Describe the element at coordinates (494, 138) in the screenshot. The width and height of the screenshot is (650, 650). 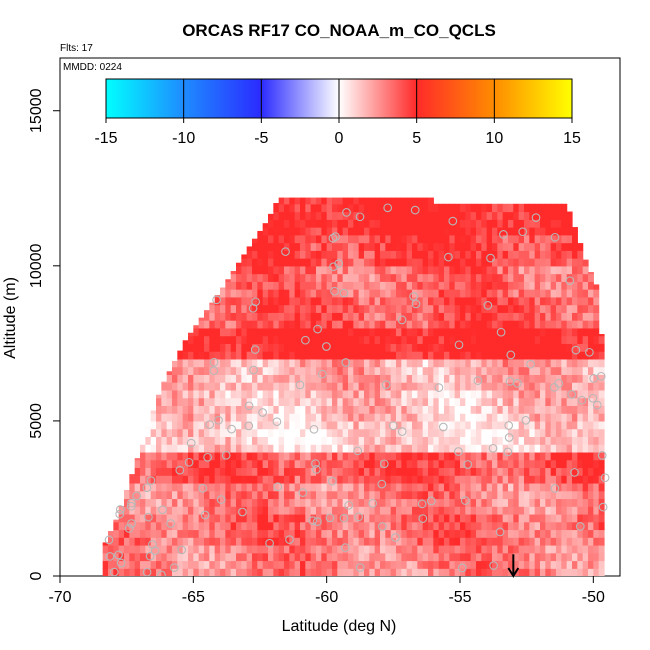
I see `colorbar-tick-label: 10` at that location.